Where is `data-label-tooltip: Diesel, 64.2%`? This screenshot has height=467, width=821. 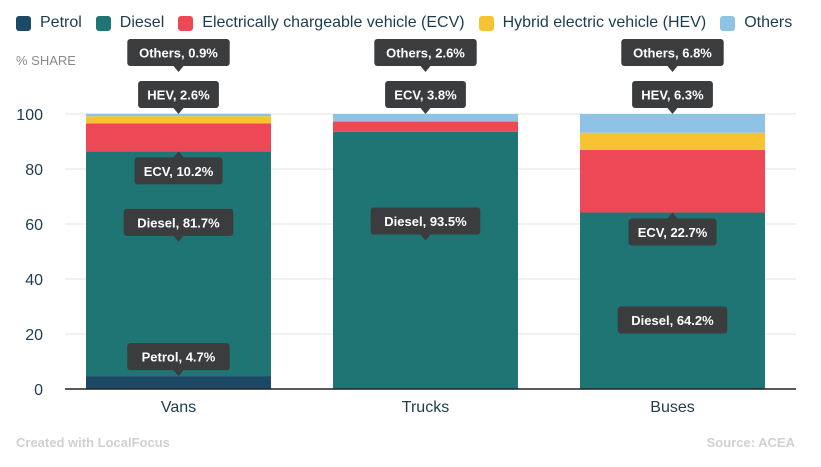
data-label-tooltip: Diesel, 64.2% is located at coordinates (672, 320).